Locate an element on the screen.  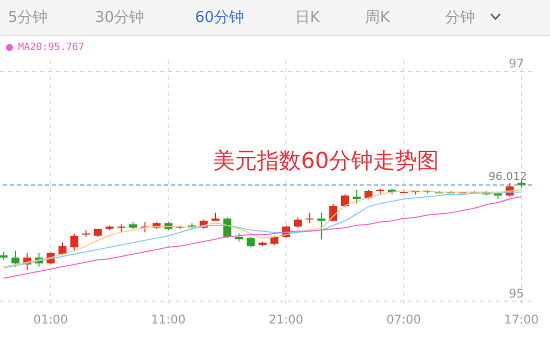
y-tick-label: 97 is located at coordinates (516, 63).